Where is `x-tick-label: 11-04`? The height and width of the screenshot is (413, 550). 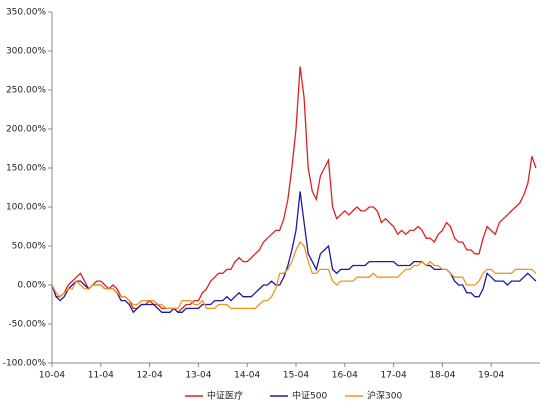 x-tick-label: 11-04 is located at coordinates (101, 376).